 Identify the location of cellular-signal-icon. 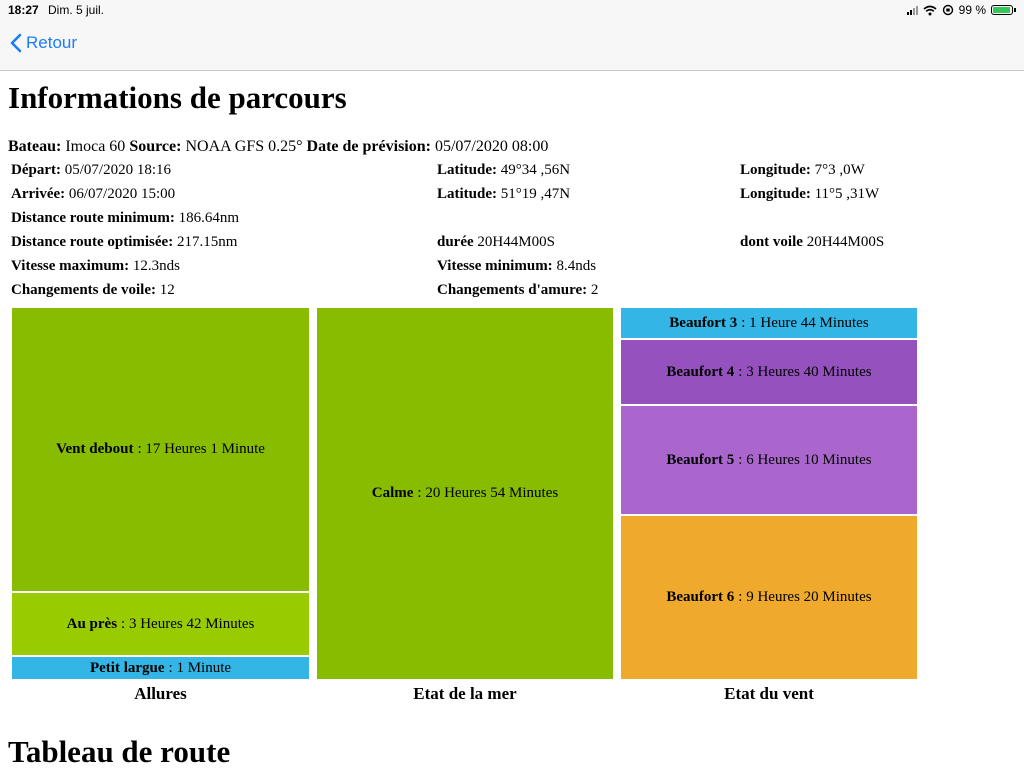
(912, 10).